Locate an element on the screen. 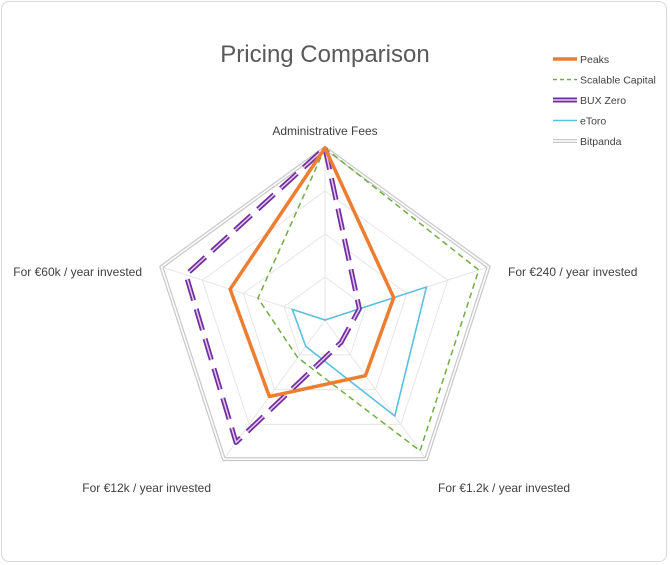  legend-item: BUX Zero is located at coordinates (589, 101).